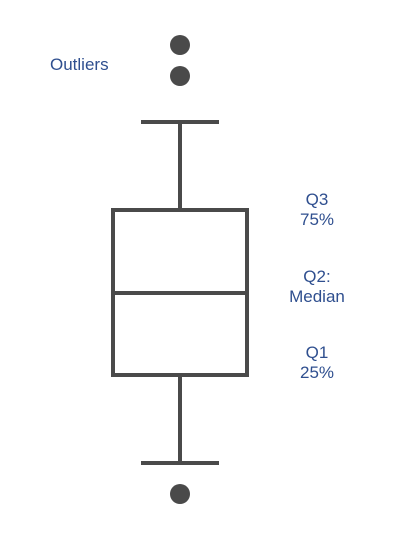 This screenshot has width=400, height=551. I want to click on q3-label: Q3 75%, so click(317, 210).